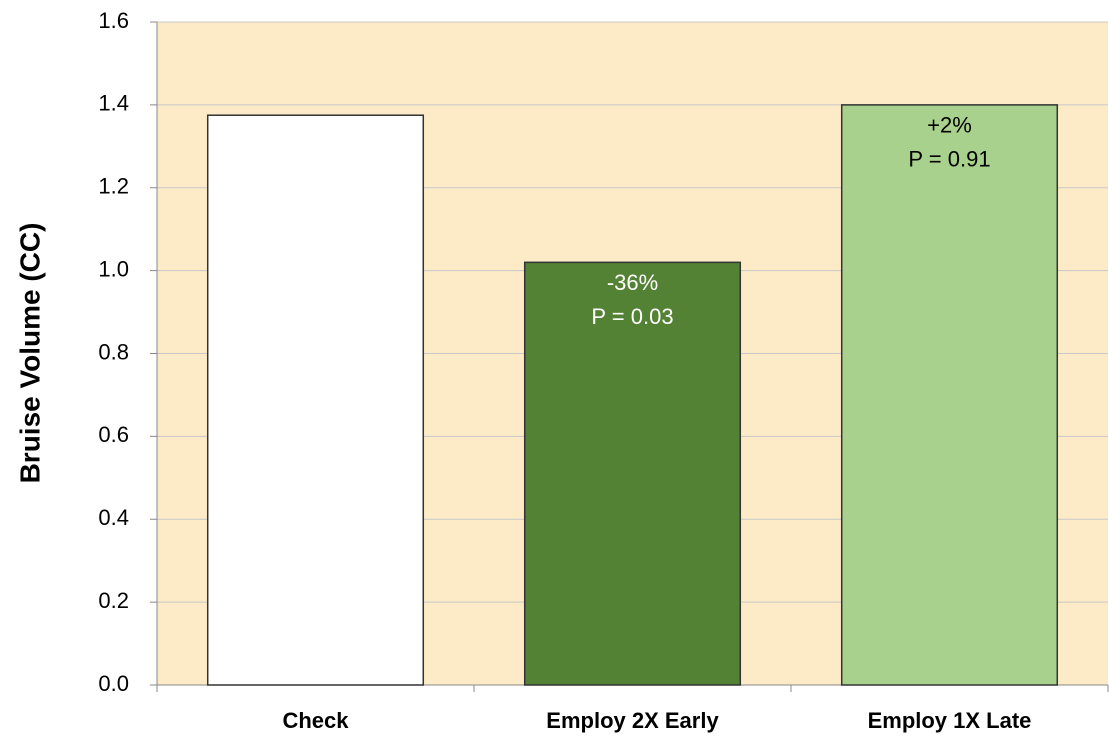 This screenshot has width=1109, height=738. Describe the element at coordinates (949, 159) in the screenshot. I see `annotation: P = 0.91` at that location.